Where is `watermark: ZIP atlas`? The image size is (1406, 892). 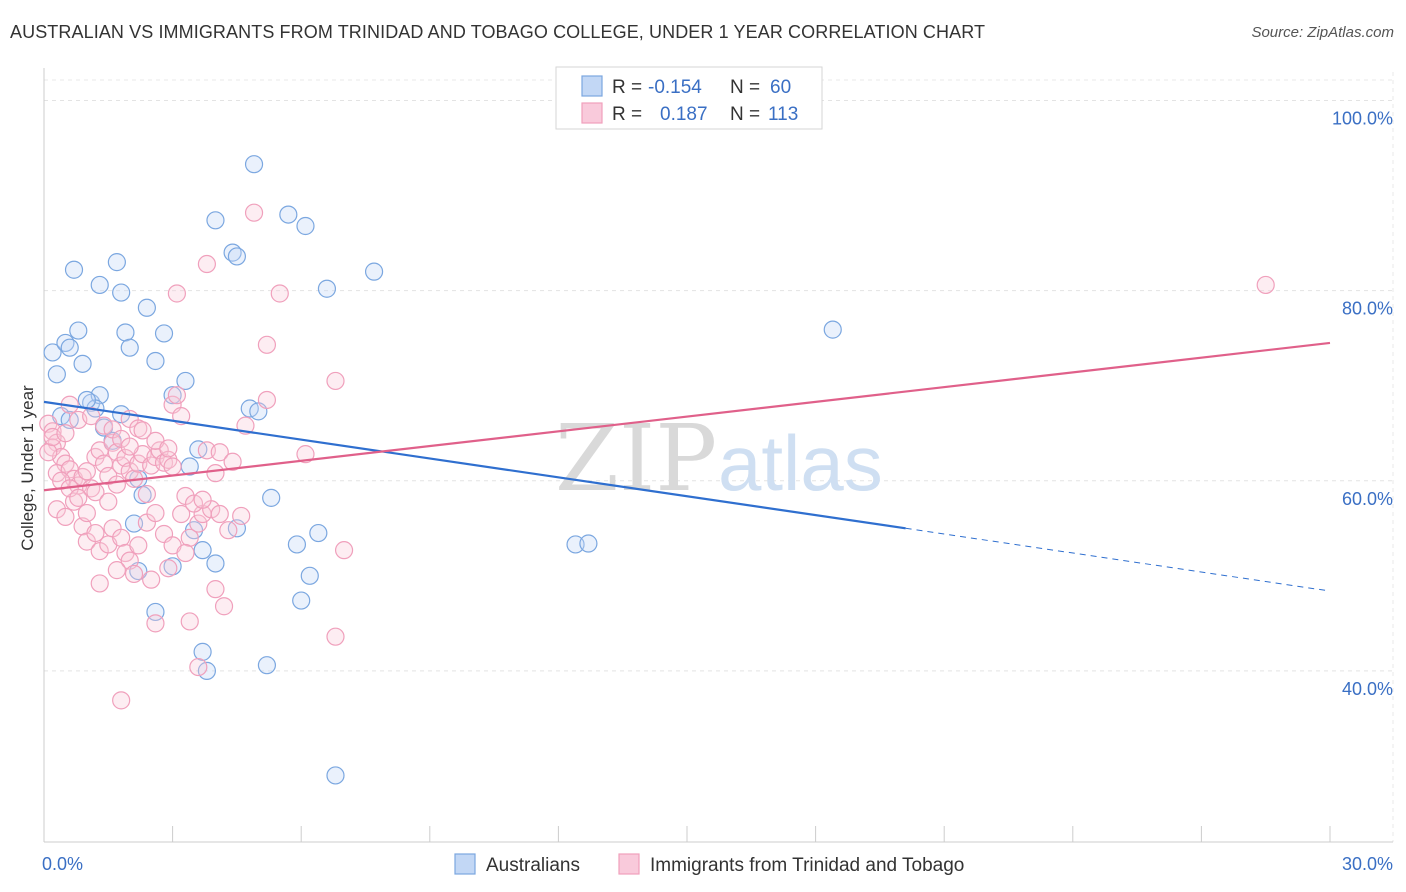
watermark: ZIP atlas is located at coordinates (719, 458).